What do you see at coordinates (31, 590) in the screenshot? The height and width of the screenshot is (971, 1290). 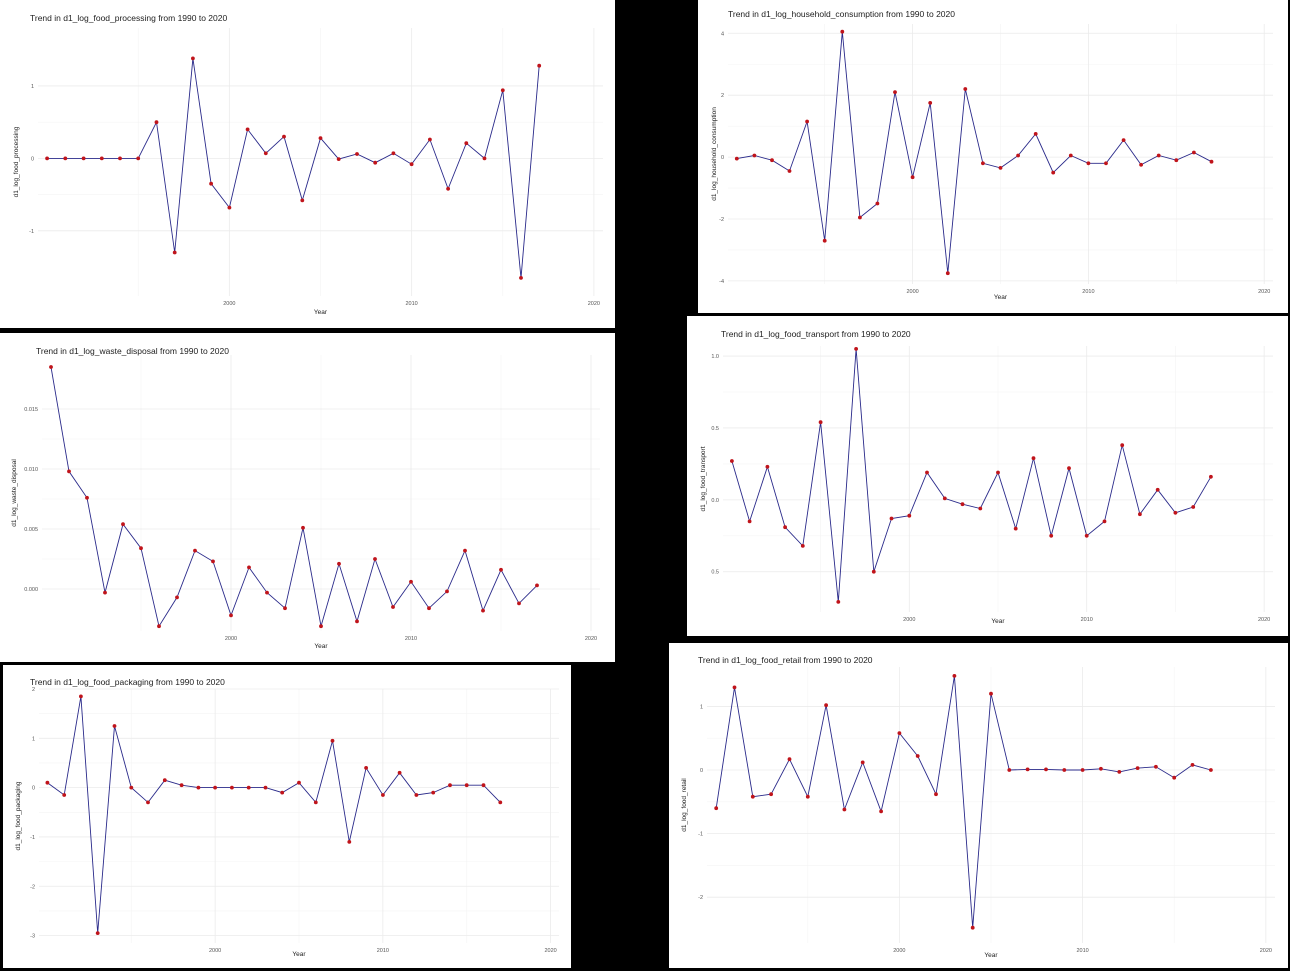 I see `y-tick-label: 0.000` at bounding box center [31, 590].